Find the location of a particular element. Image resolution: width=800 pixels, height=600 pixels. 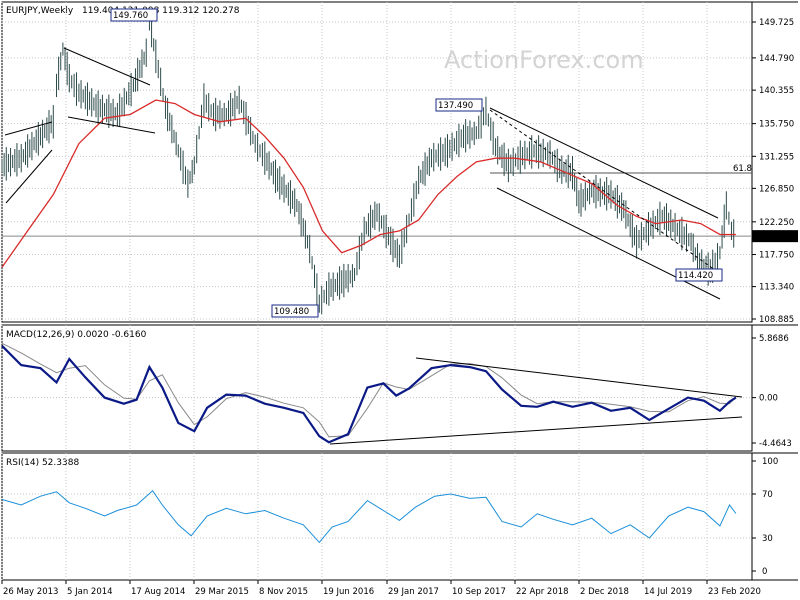

date-tick-label: 19 Jun 2016 is located at coordinates (348, 592).